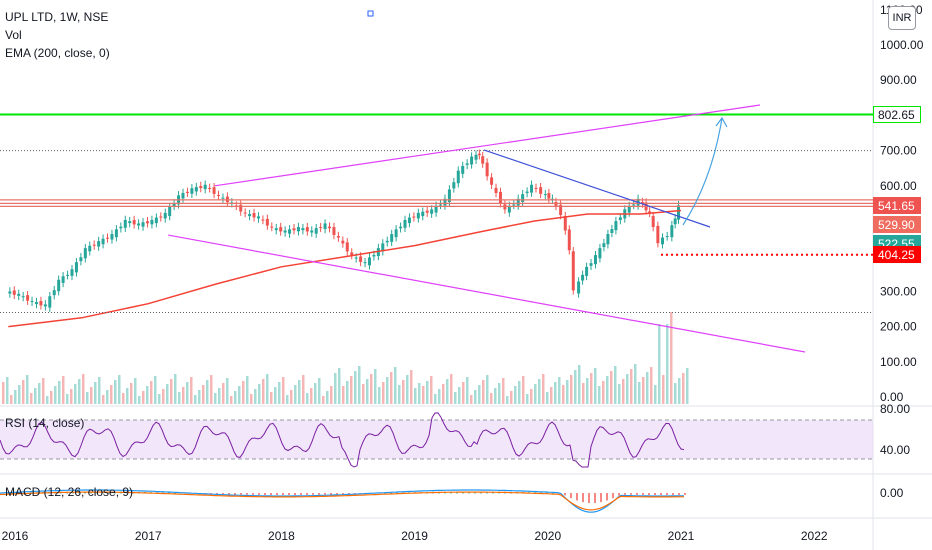 The width and height of the screenshot is (932, 550). What do you see at coordinates (57, 53) in the screenshot?
I see `ema-legend: EMA (200, close, 0)` at bounding box center [57, 53].